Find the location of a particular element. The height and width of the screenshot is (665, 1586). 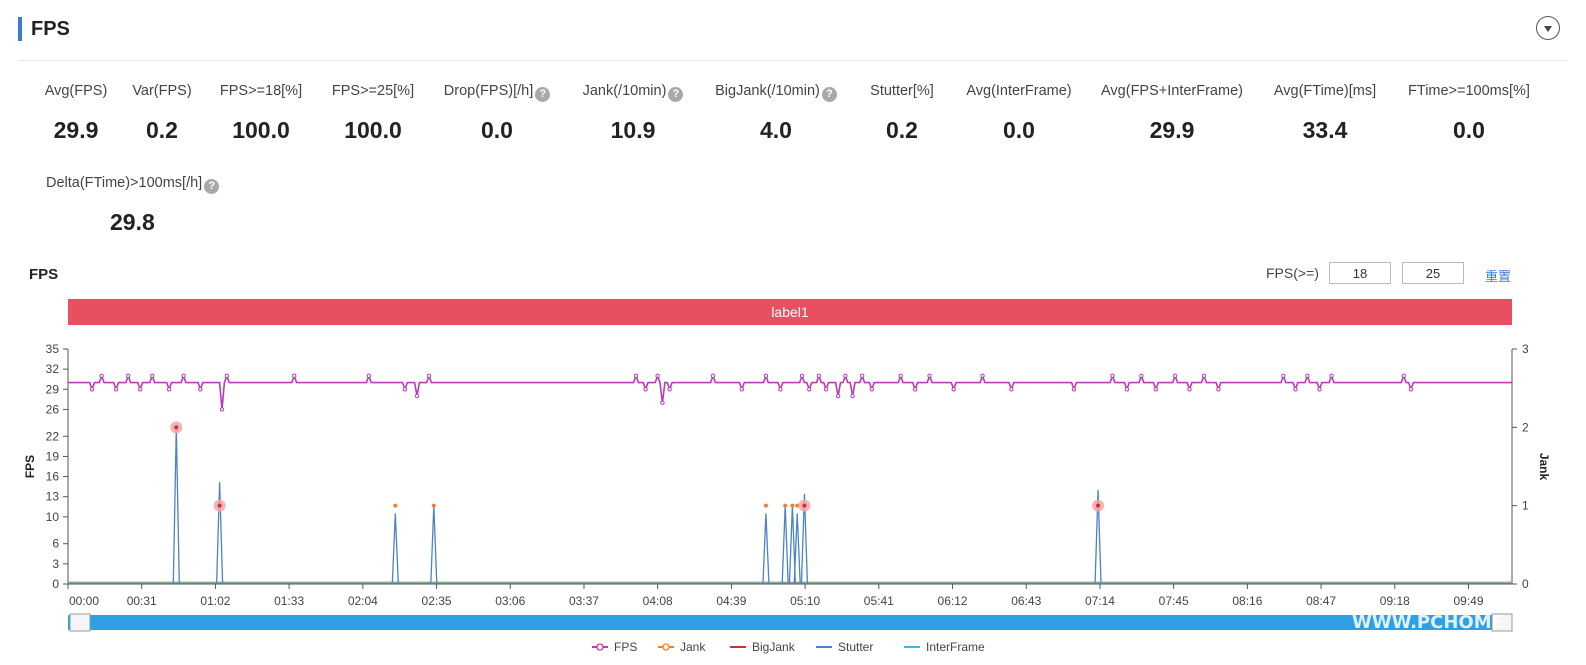

x-tick-label: 00:31 is located at coordinates (142, 601).